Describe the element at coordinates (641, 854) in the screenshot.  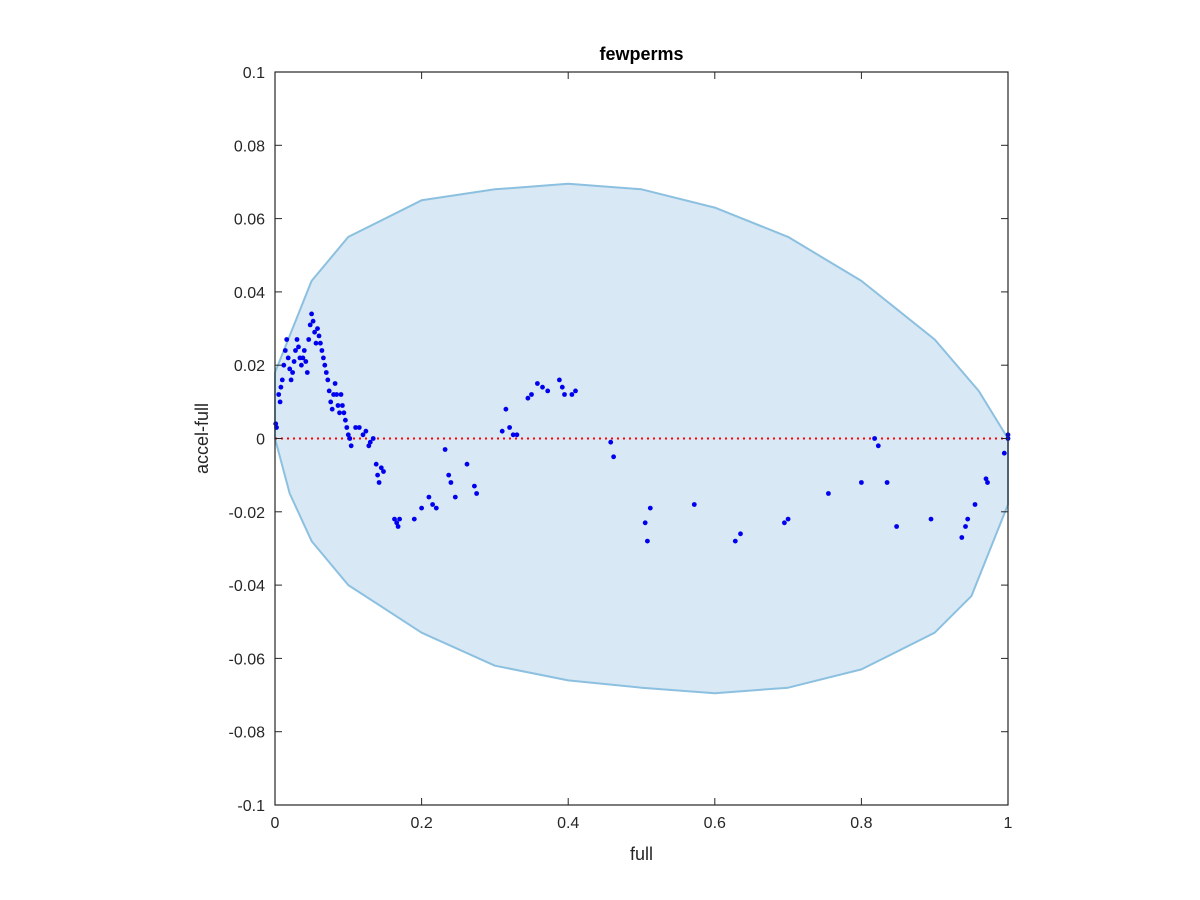
I see `x-axis-label: full` at that location.